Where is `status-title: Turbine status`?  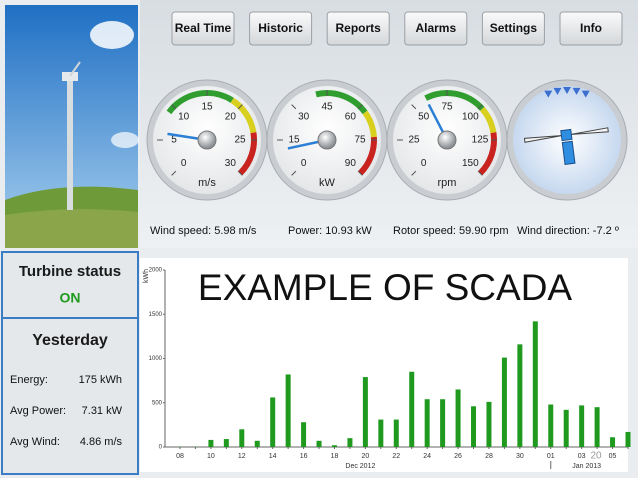 status-title: Turbine status is located at coordinates (70, 271).